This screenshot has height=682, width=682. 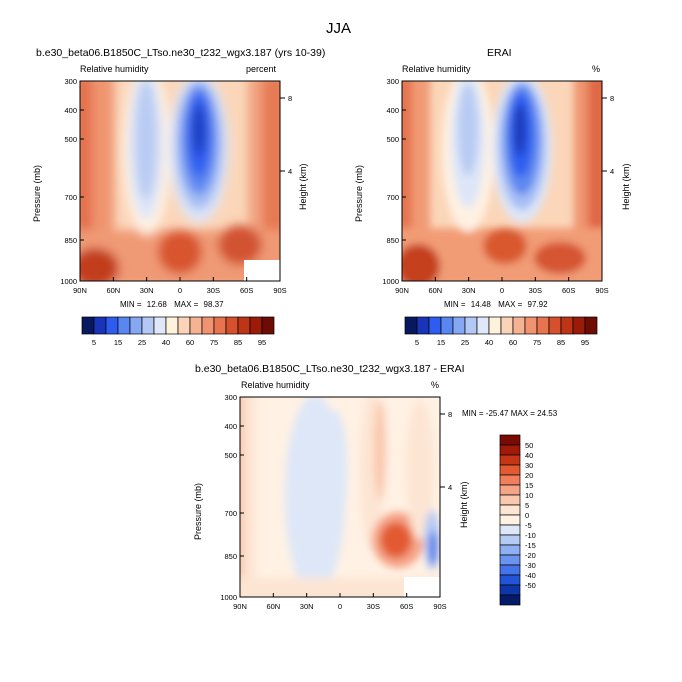 What do you see at coordinates (303, 186) in the screenshot?
I see `panel-1-ylabel-right: Height (km)` at bounding box center [303, 186].